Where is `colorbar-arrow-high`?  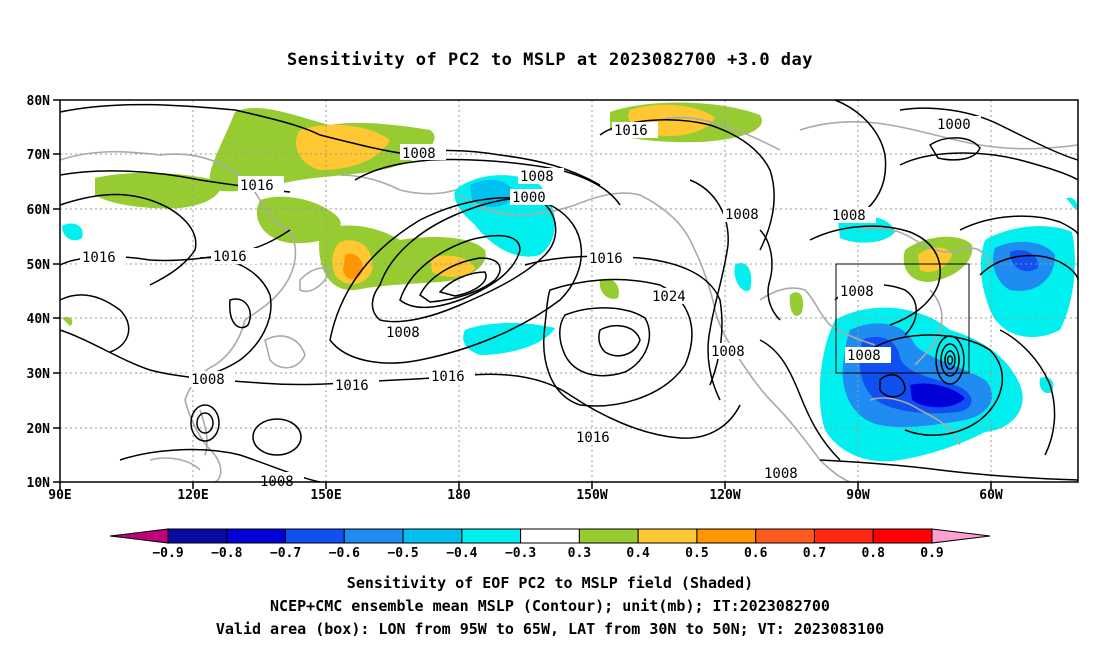
colorbar-arrow-high is located at coordinates (961, 536).